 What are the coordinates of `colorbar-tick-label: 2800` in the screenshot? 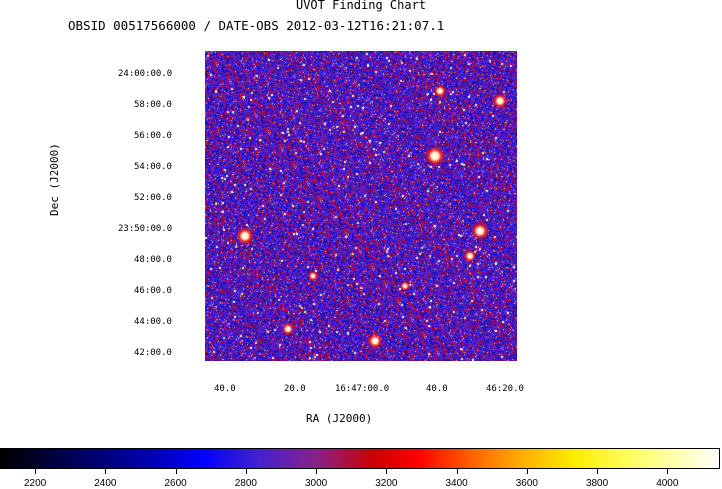 It's located at (245, 483).